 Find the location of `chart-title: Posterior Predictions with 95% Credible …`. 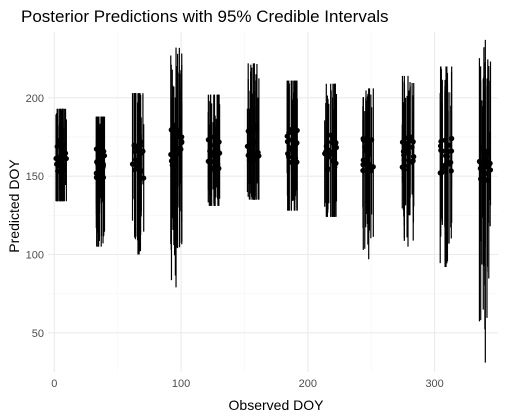

chart-title: Posterior Predictions with 95% Credible … is located at coordinates (205, 16).